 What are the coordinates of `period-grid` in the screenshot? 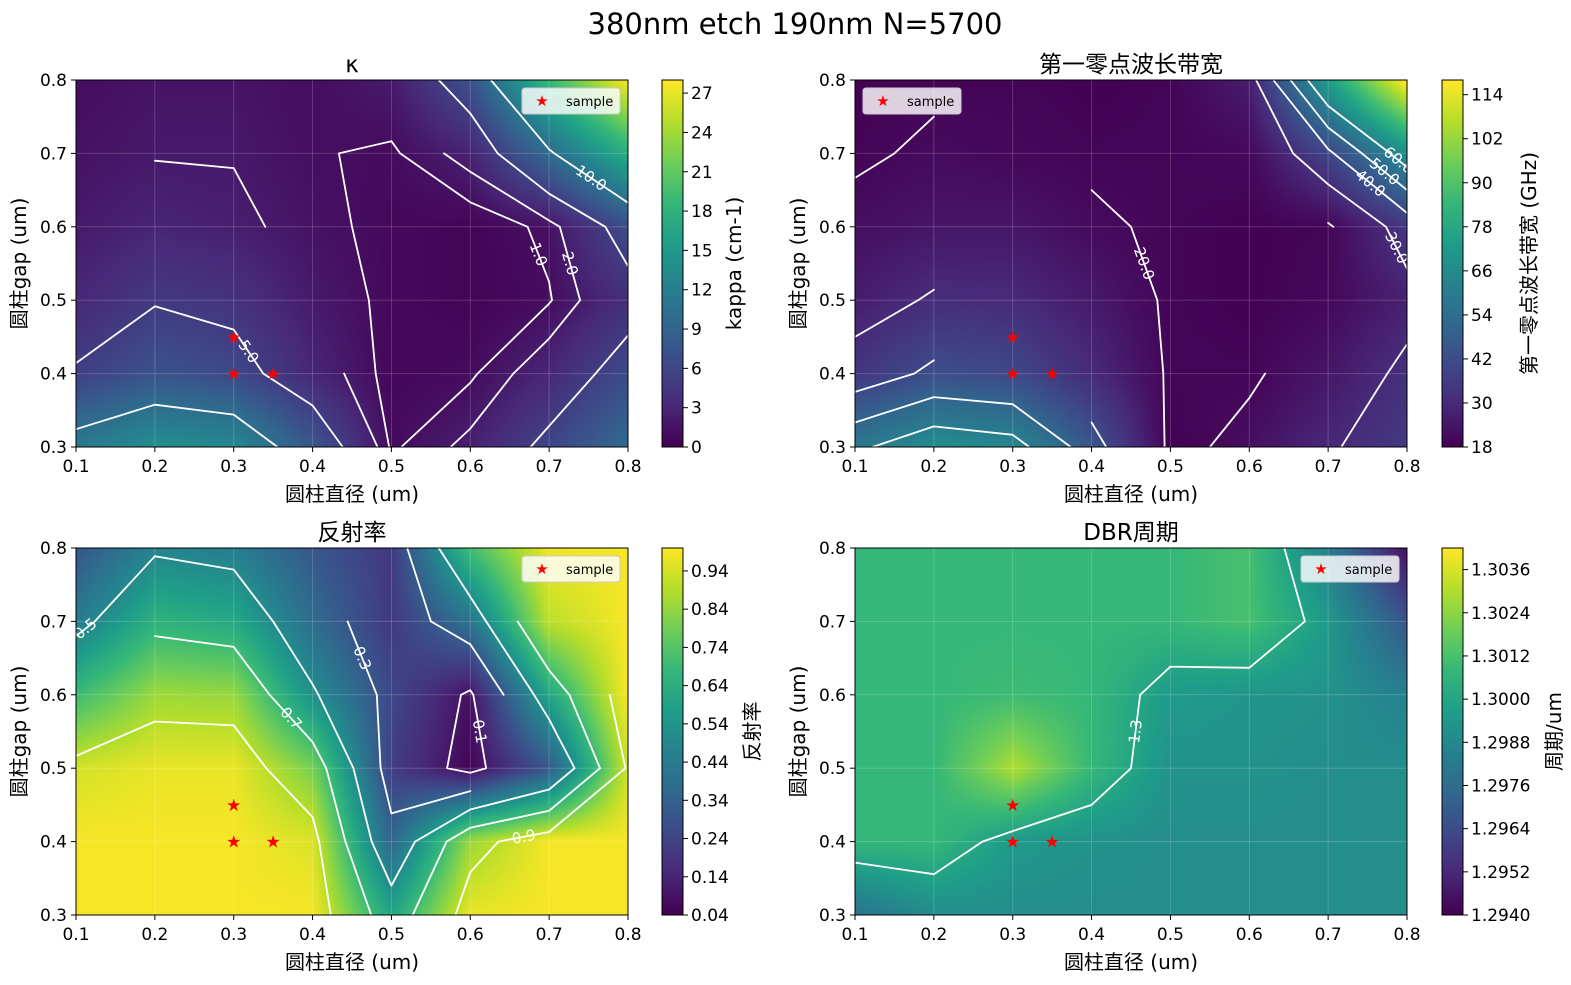 It's located at (1131, 731).